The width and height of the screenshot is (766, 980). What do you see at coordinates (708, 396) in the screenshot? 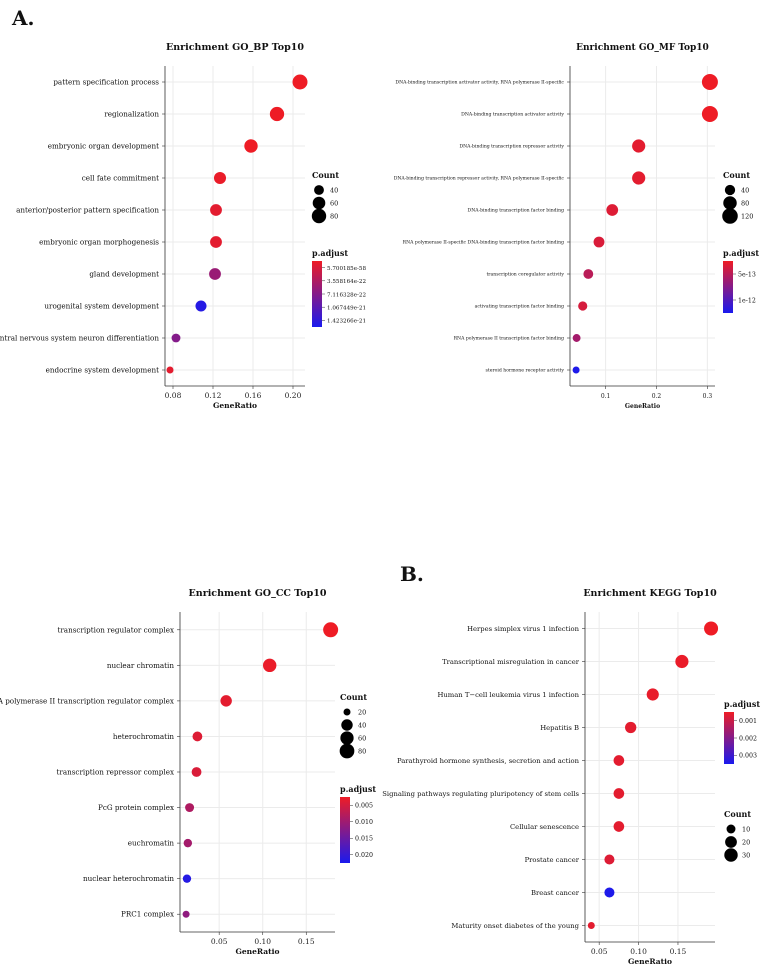
I see `x-tick-label: 0.3` at bounding box center [708, 396].